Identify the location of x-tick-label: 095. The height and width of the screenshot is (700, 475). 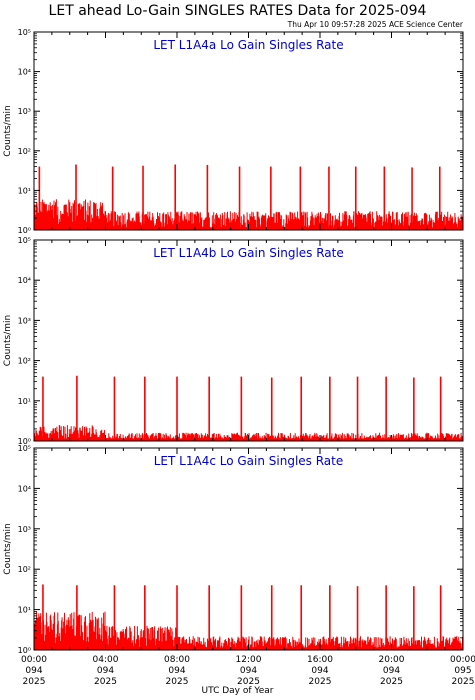
(462, 671).